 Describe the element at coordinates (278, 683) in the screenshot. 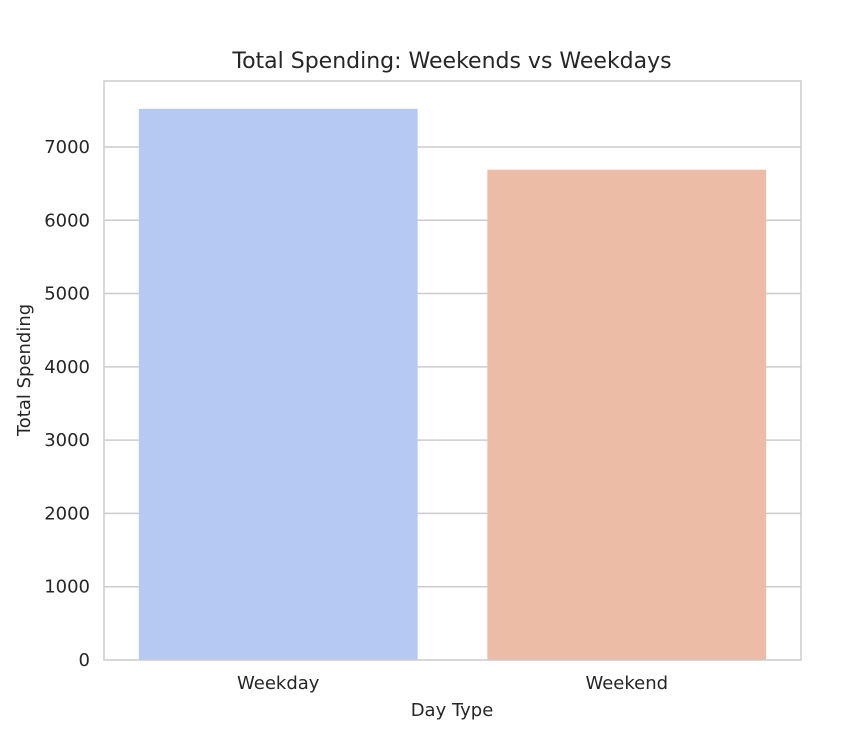

I see `x-tick-label: Weekday` at that location.